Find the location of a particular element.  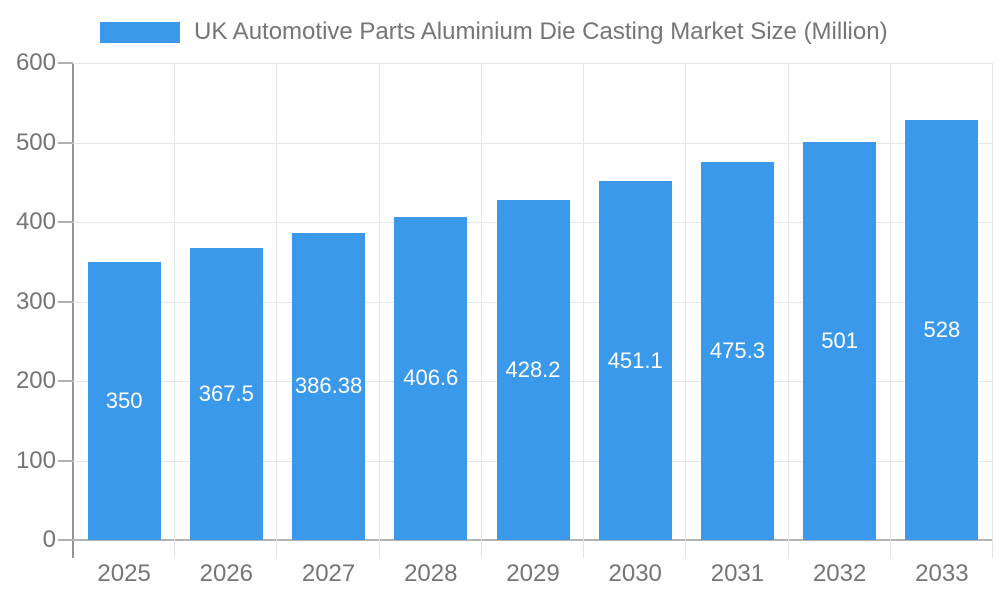

bar-2031: 475.3 is located at coordinates (737, 351).